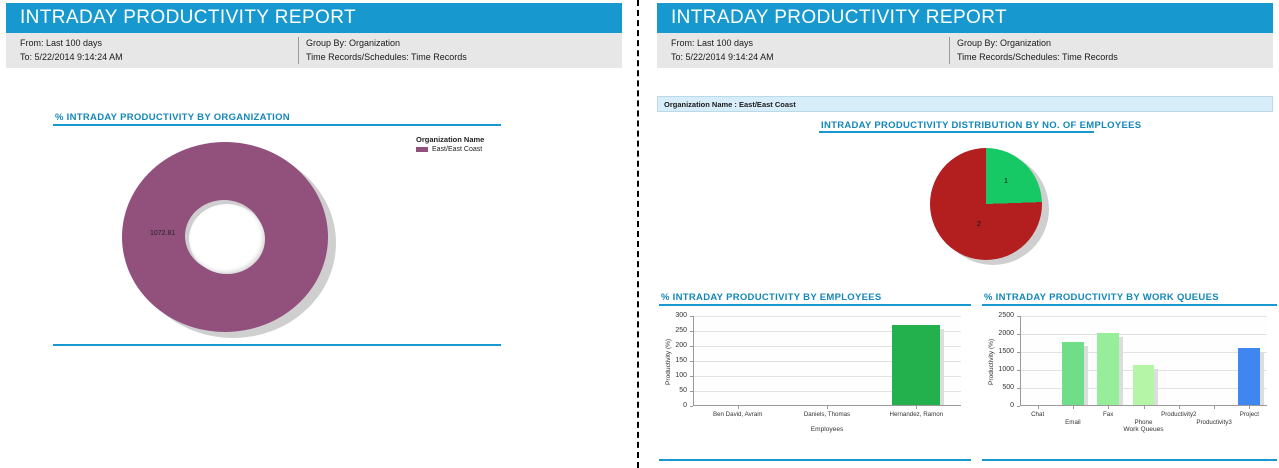  What do you see at coordinates (638, 234) in the screenshot?
I see `page-divider` at bounding box center [638, 234].